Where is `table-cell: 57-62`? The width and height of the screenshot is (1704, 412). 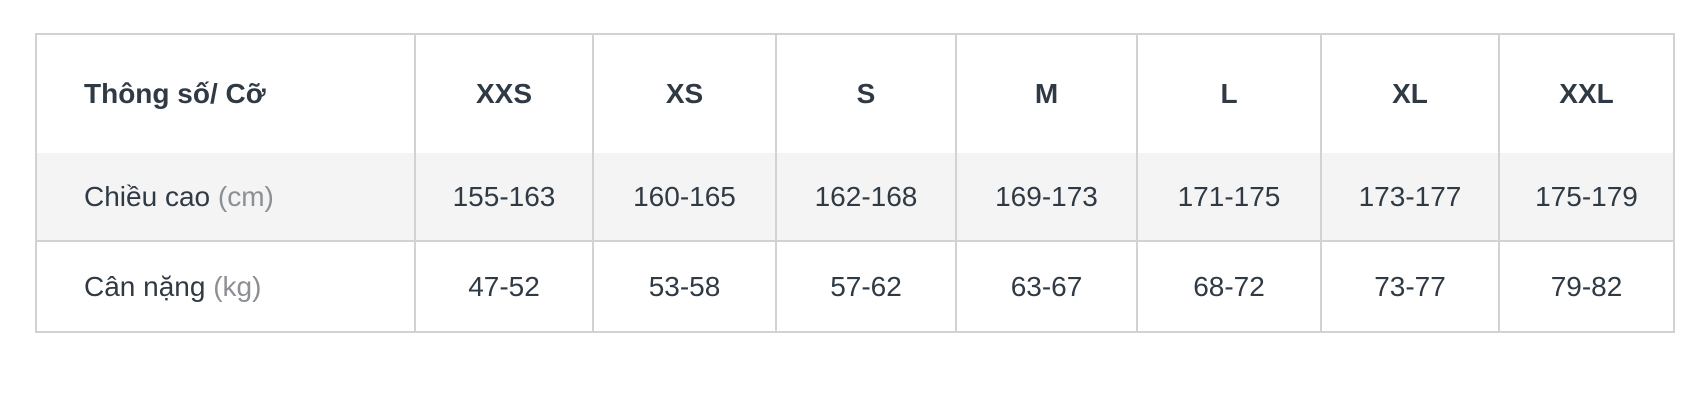
table-cell: 57-62 is located at coordinates (866, 286).